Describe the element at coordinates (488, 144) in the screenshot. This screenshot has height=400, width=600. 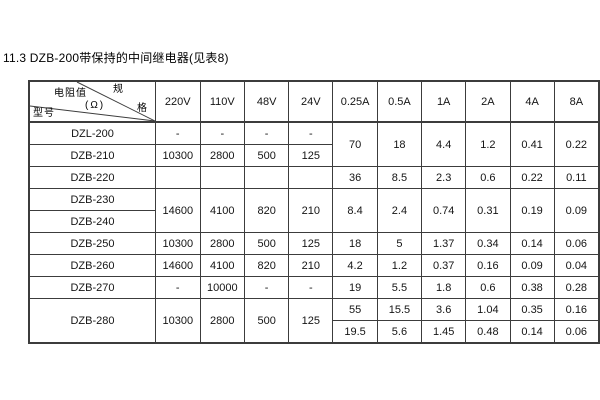
I see `table-cell: 1.2` at that location.